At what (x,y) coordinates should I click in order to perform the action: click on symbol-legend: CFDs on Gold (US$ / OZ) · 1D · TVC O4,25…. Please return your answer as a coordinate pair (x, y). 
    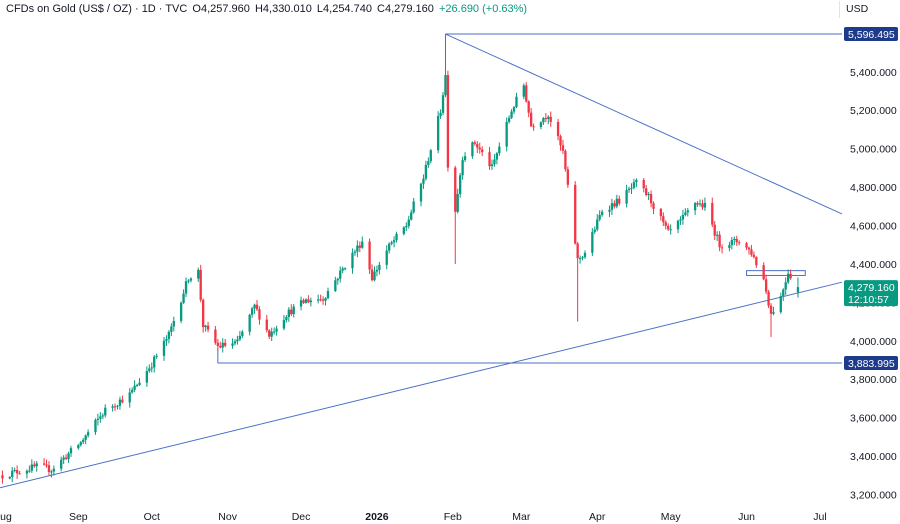
    Looking at the image, I should click on (267, 9).